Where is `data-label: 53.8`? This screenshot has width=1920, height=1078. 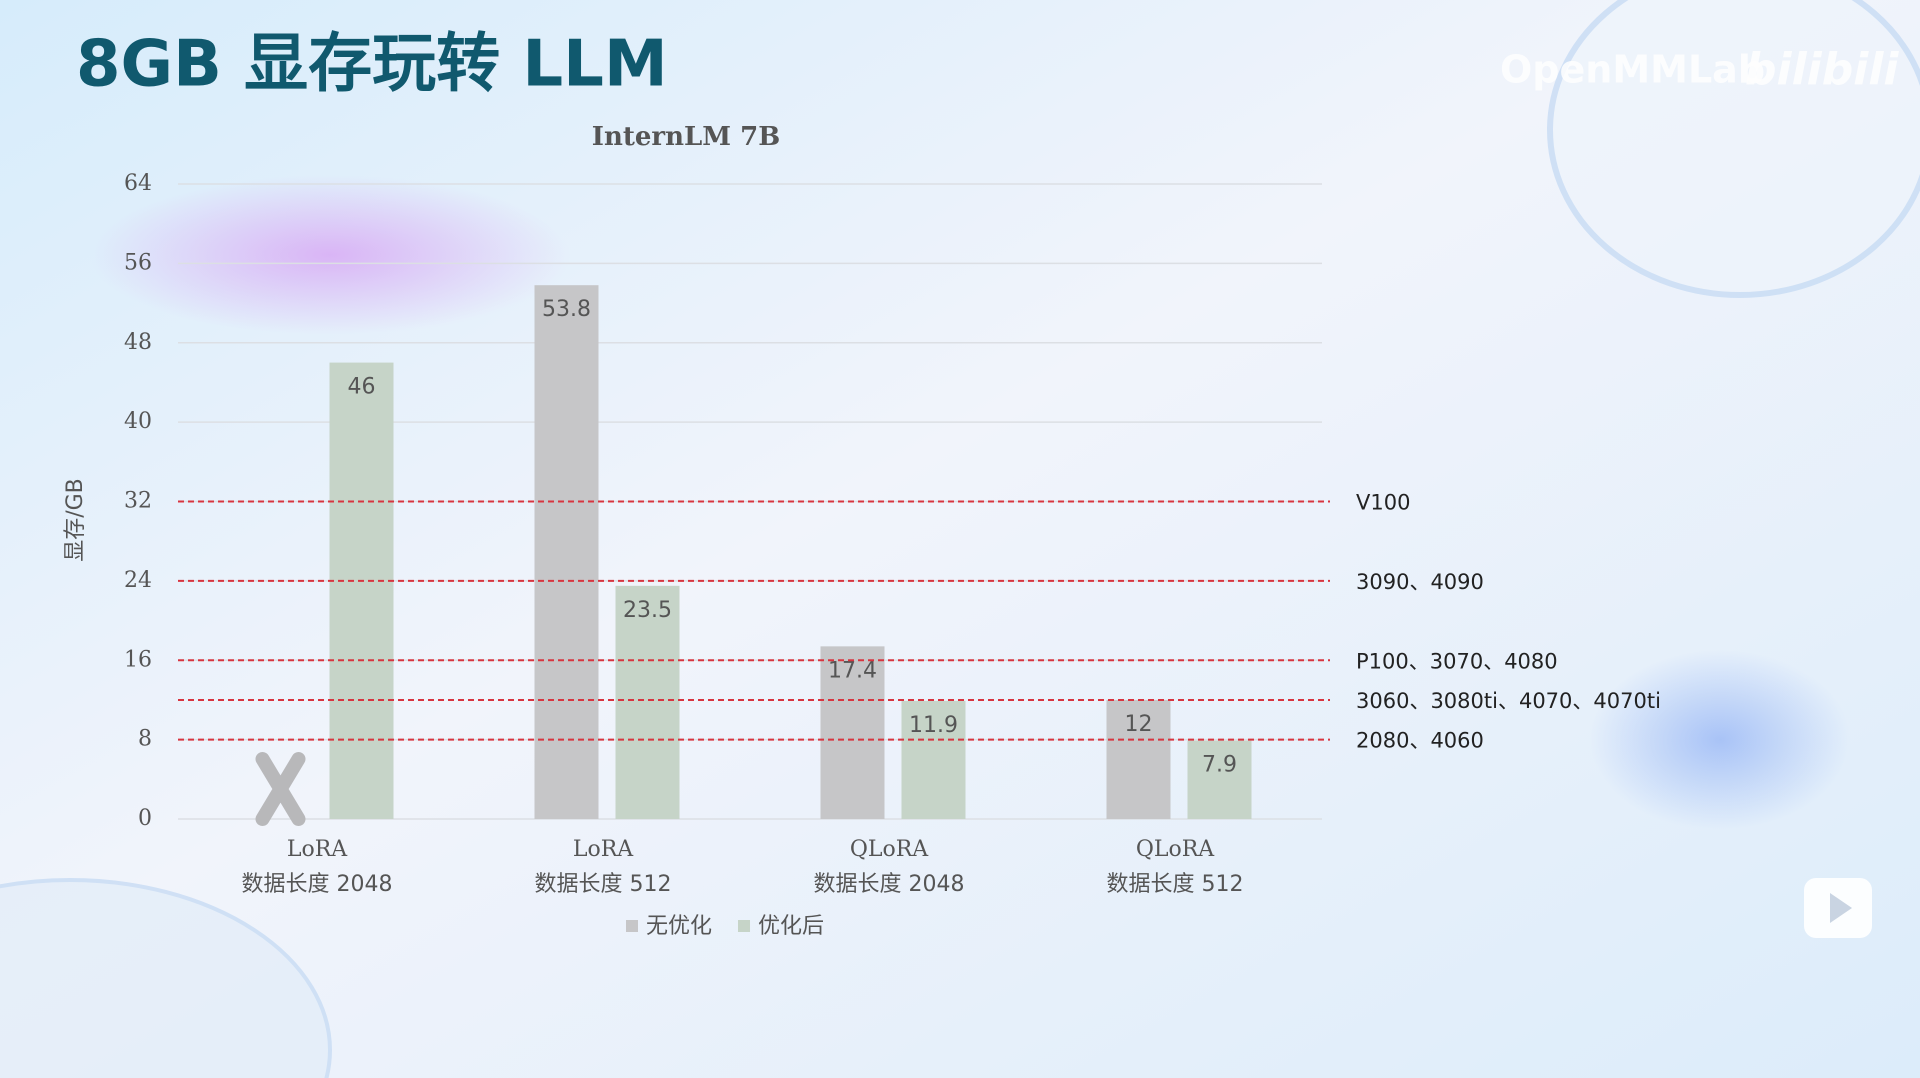
data-label: 53.8 is located at coordinates (566, 309).